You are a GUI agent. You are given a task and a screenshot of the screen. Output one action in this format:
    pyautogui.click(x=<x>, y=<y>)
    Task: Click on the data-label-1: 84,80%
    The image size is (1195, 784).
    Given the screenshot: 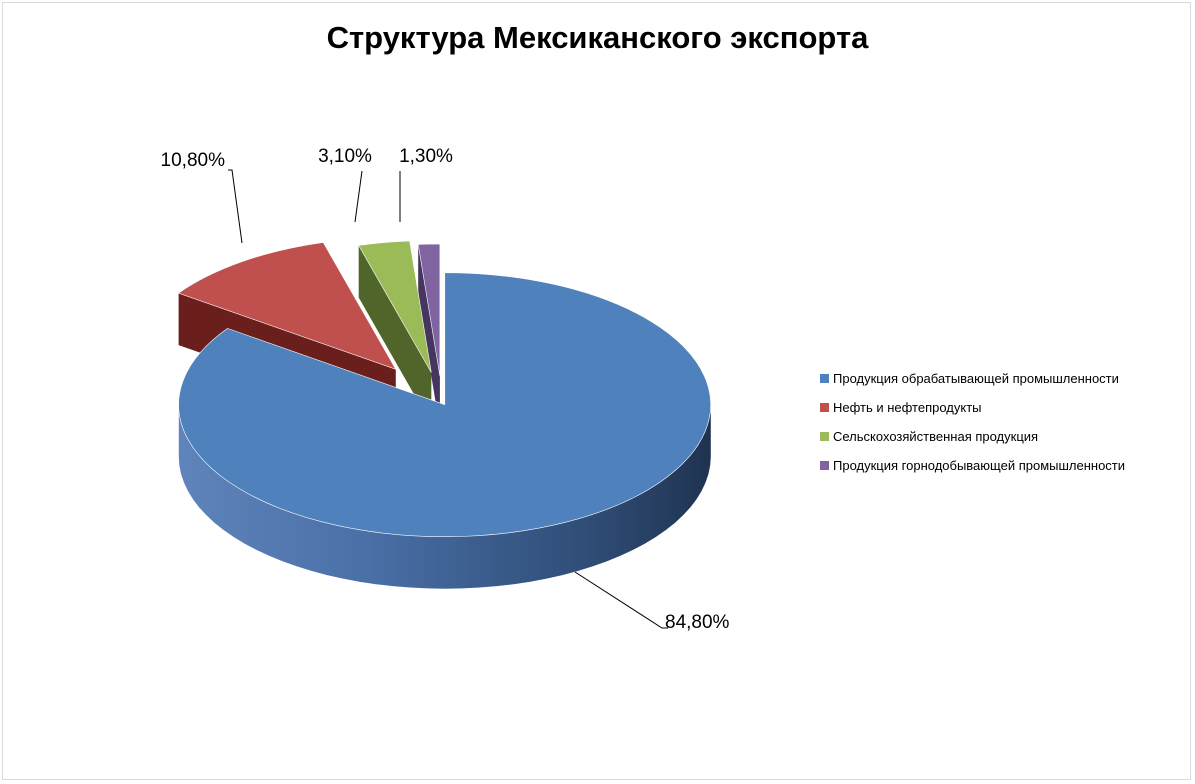 What is the action you would take?
    pyautogui.click(x=697, y=622)
    